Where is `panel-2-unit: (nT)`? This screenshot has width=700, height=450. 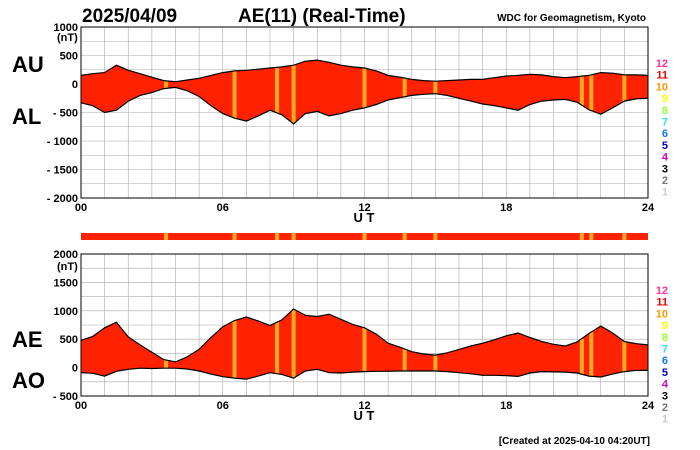
panel-2-unit: (nT) is located at coordinates (67, 267).